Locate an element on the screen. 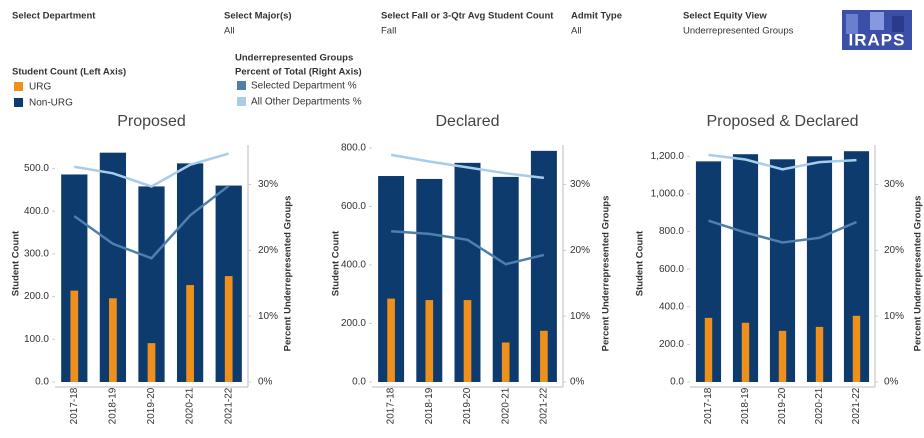 Image resolution: width=924 pixels, height=438 pixels. logo: IRAPS is located at coordinates (877, 30).